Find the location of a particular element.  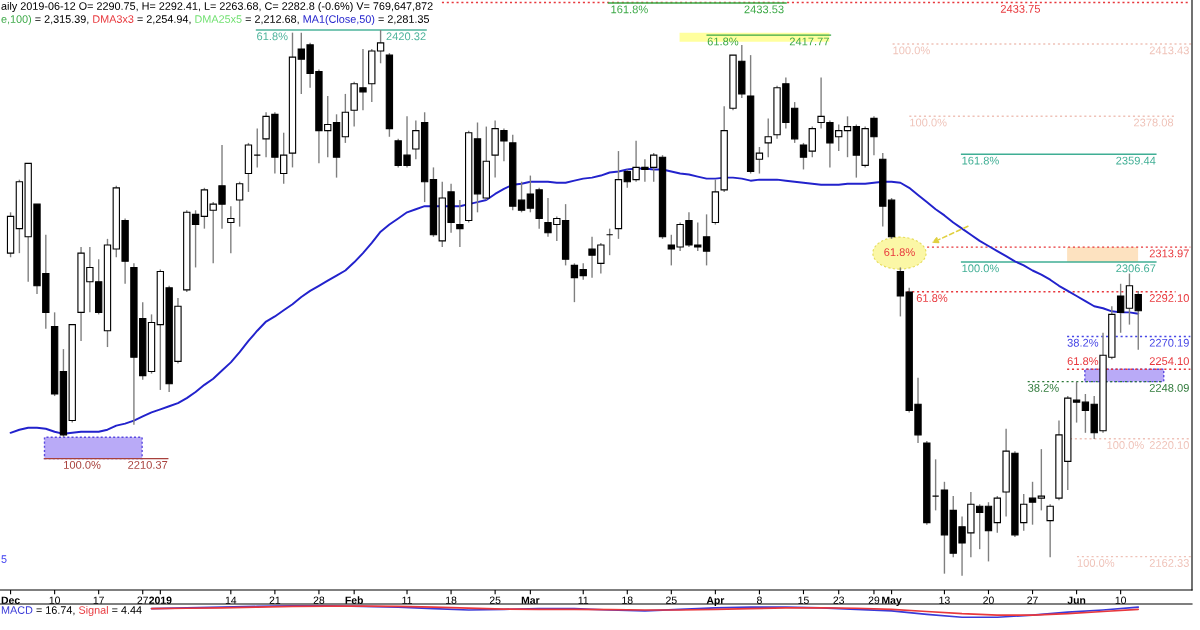

x-tick-label: 14 is located at coordinates (231, 600).